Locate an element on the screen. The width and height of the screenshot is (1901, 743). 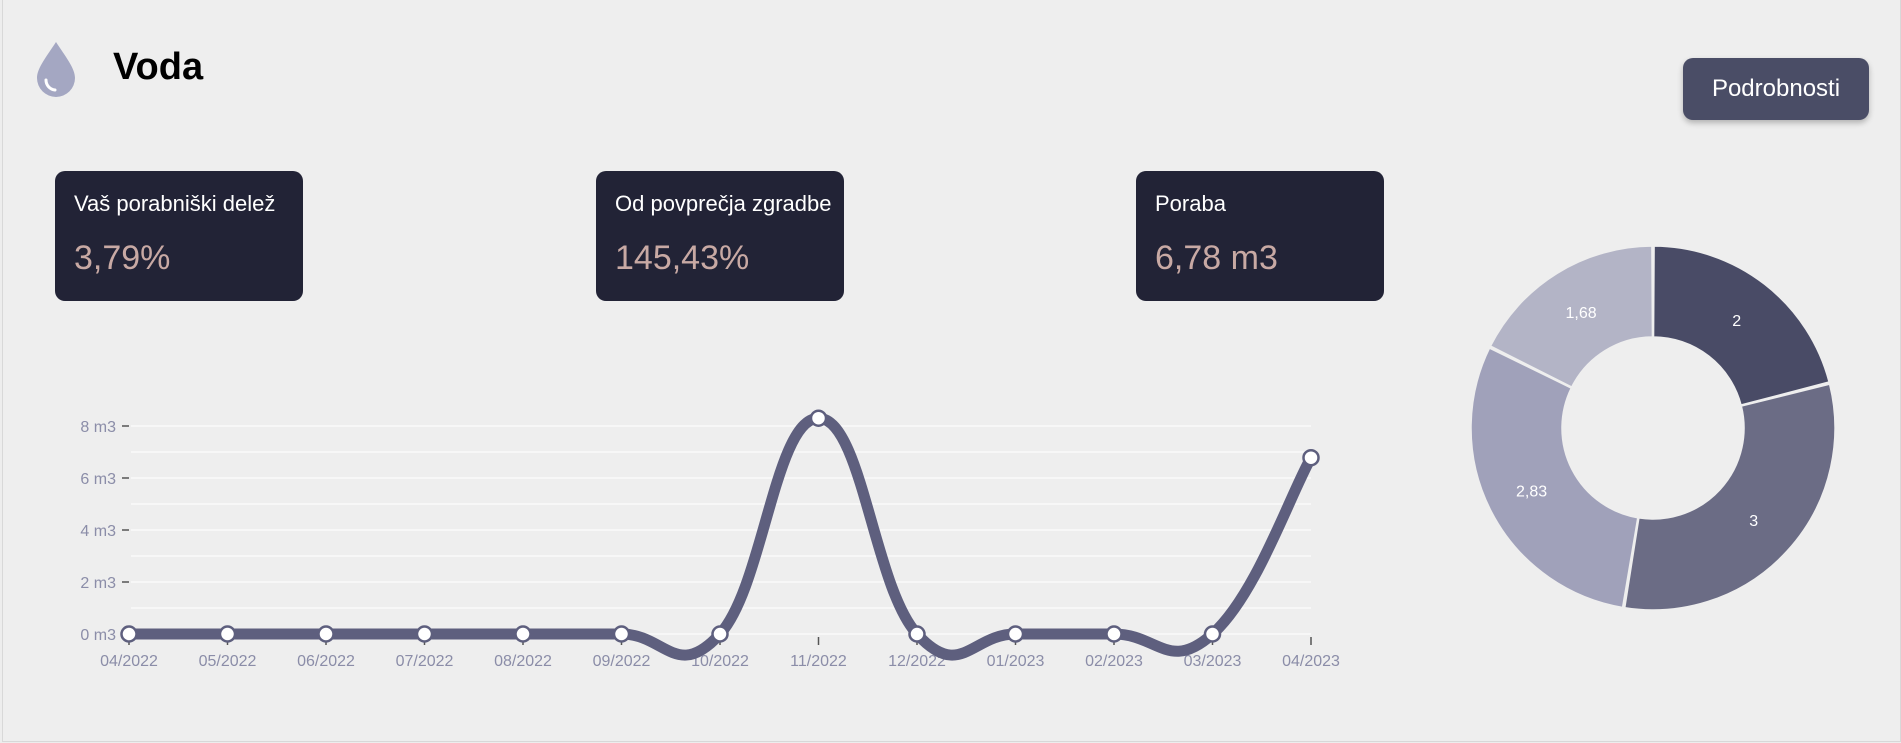
page-title: Voda is located at coordinates (158, 67).